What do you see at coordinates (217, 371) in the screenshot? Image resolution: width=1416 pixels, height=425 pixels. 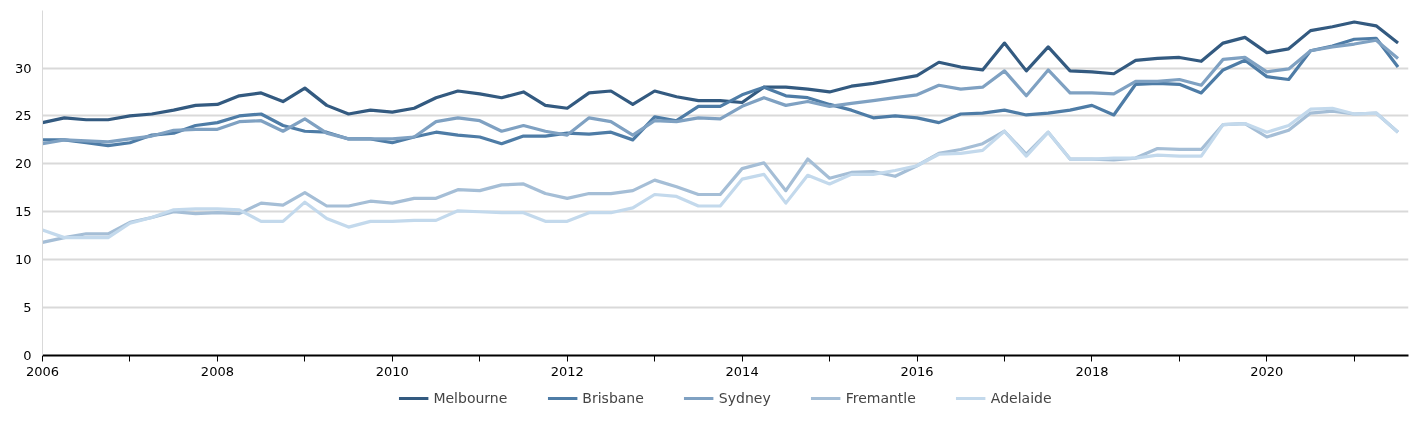 I see `x-tick-label: 2008` at bounding box center [217, 371].